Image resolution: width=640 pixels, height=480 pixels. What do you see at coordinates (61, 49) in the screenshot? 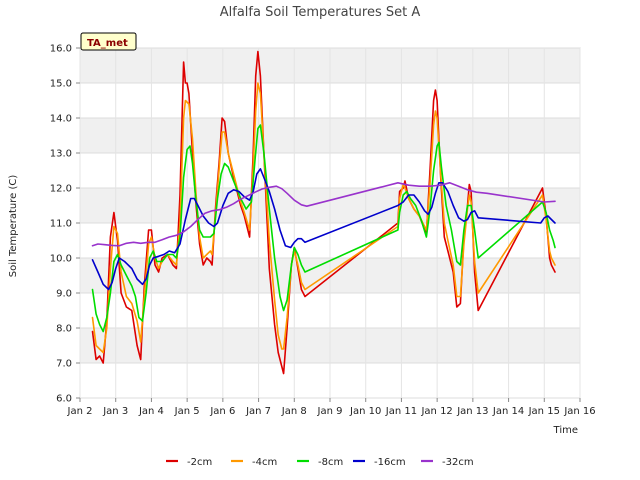
I see `y-tick-label: 16.0` at bounding box center [61, 49].